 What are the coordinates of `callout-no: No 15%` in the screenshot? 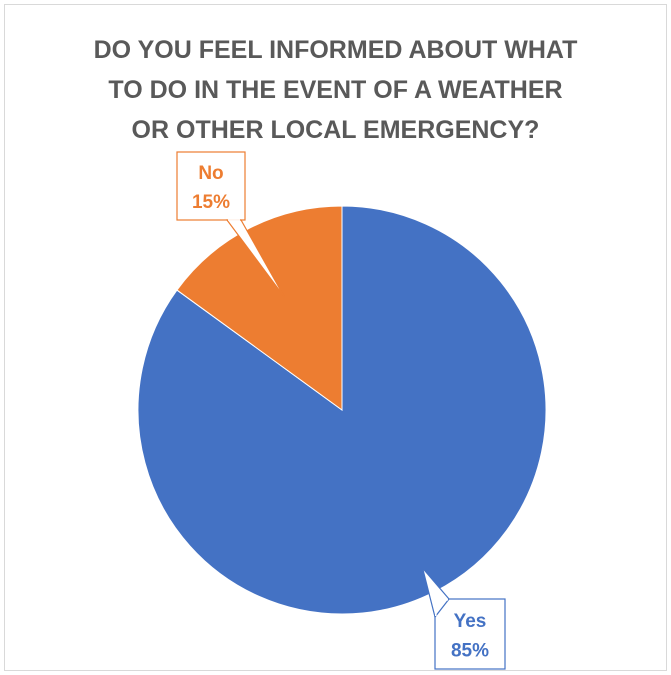 It's located at (231, 224).